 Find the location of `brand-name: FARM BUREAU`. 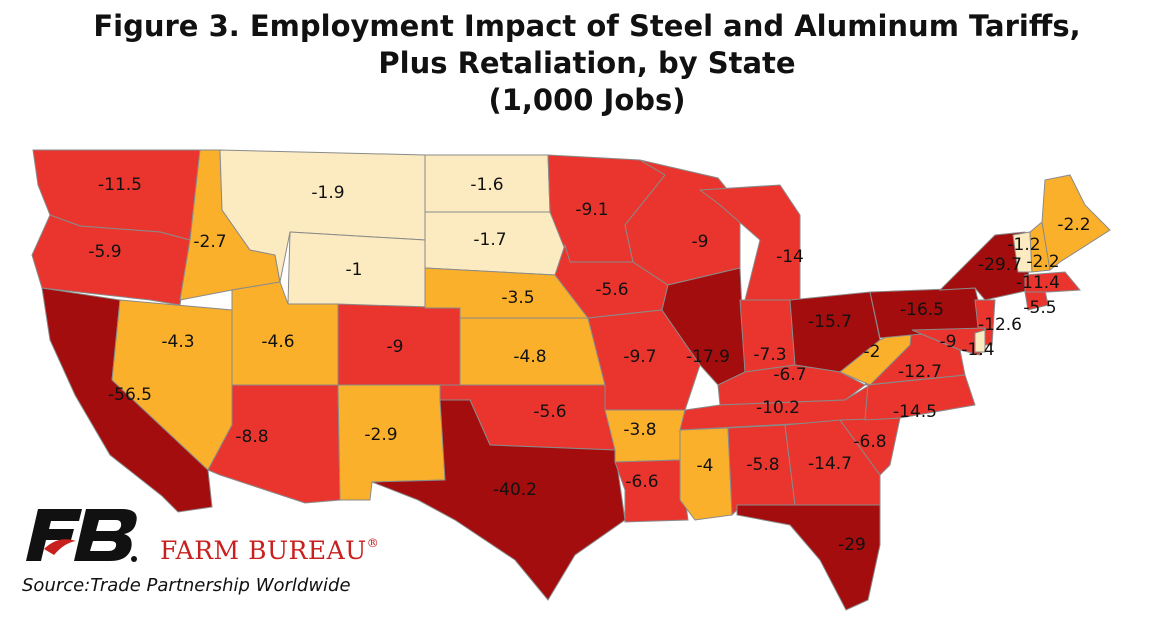

brand-name: FARM BUREAU is located at coordinates (263, 550).